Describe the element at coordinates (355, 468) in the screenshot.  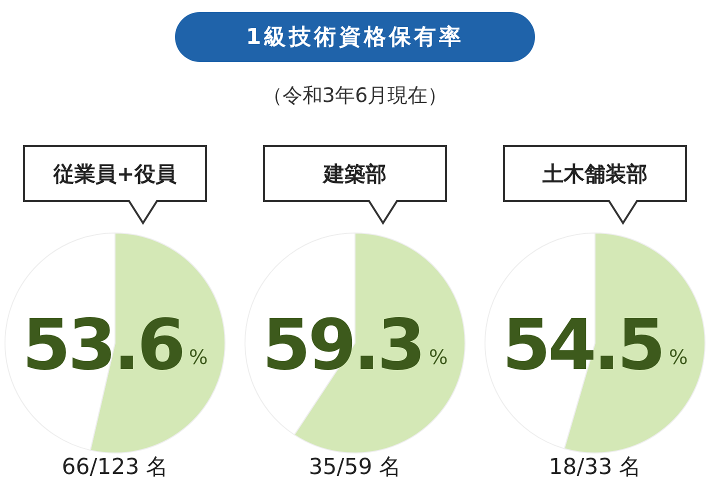
I see `text: 35/59 名` at that location.